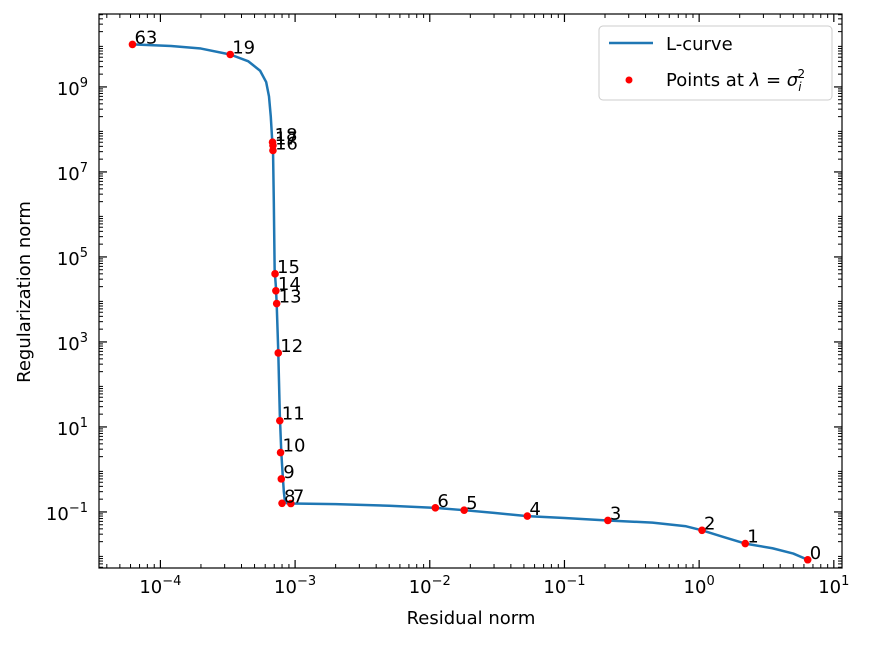 The width and height of the screenshot is (869, 647). Describe the element at coordinates (67, 513) in the screenshot. I see `y-tick-label: 10⁻¹` at that location.